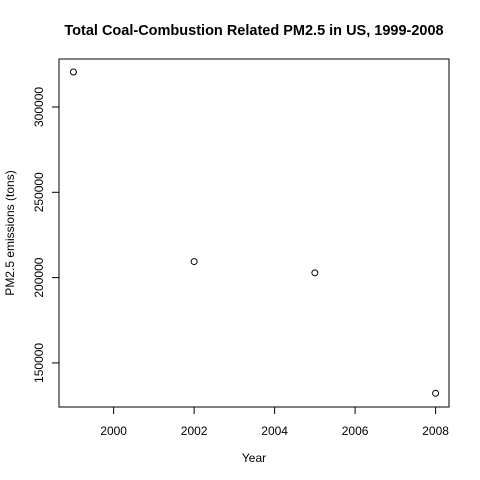 This screenshot has width=480, height=480. Describe the element at coordinates (10, 232) in the screenshot. I see `y-axis-label: PM2.5 emissions (tons)` at that location.